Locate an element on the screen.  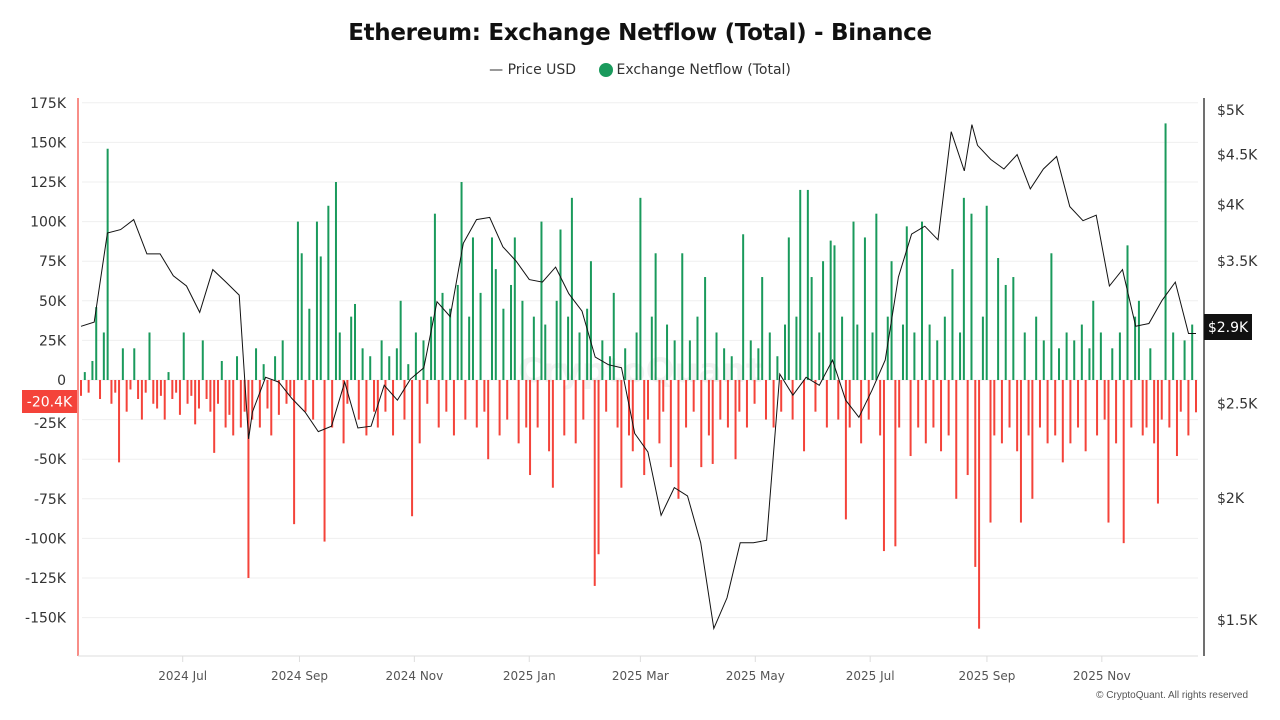
left-tick-label: -125K is located at coordinates (46, 579).